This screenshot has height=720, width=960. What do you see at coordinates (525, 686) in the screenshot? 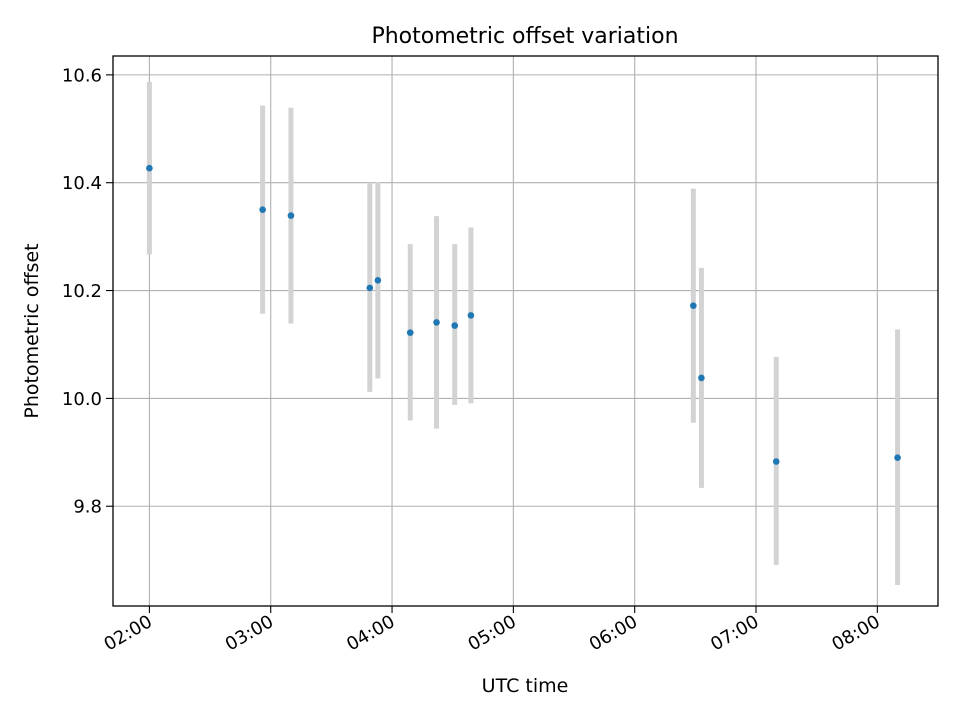
I see `x-axis-label: UTC time` at bounding box center [525, 686].